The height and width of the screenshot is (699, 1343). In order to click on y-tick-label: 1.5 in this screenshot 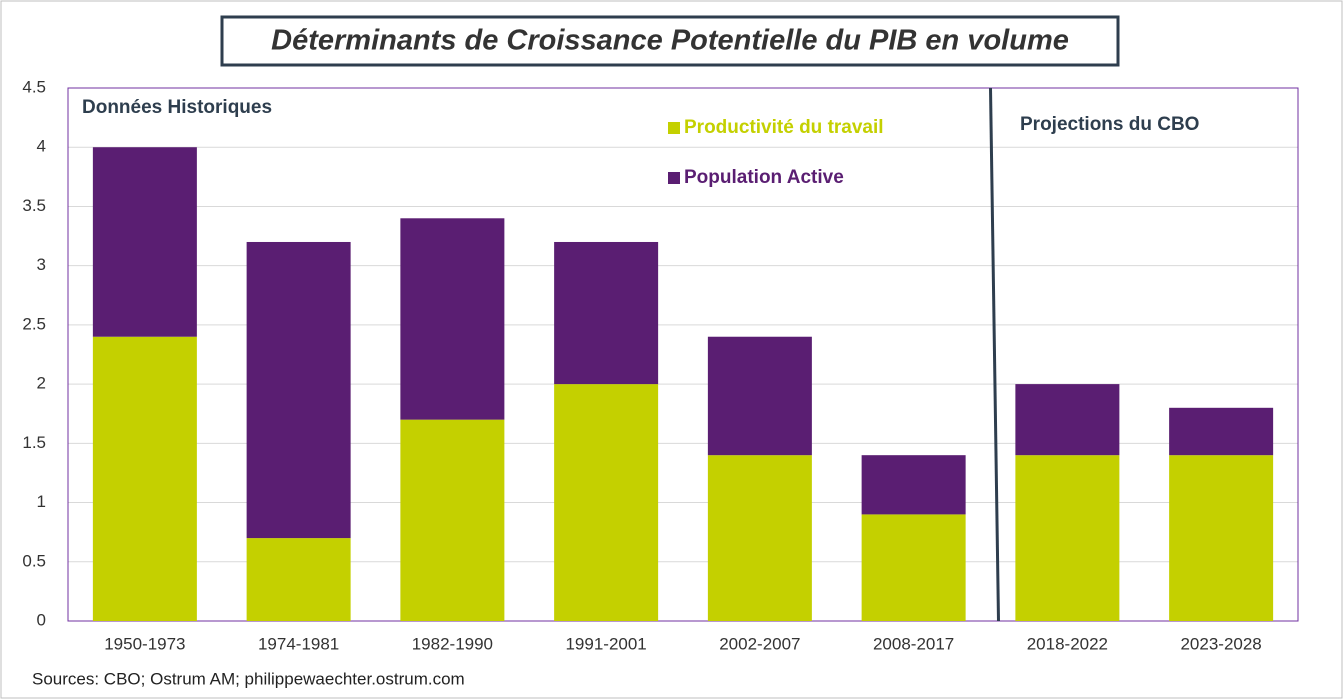, I will do `click(34, 442)`.